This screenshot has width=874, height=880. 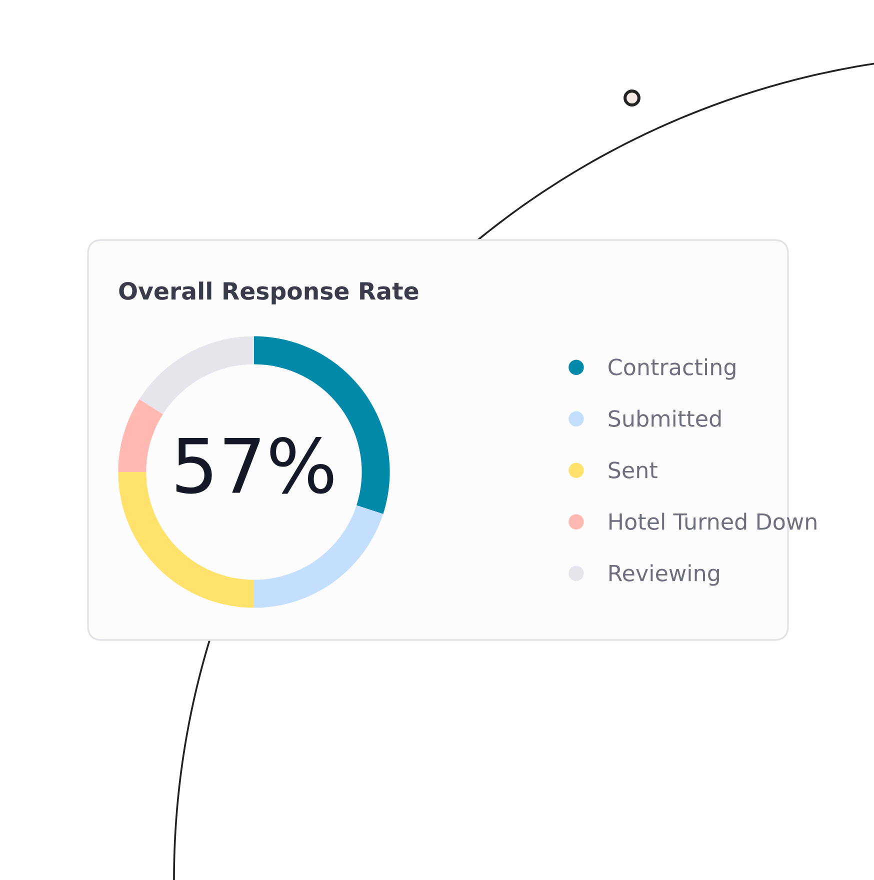 What do you see at coordinates (255, 465) in the screenshot?
I see `text: 57%` at bounding box center [255, 465].